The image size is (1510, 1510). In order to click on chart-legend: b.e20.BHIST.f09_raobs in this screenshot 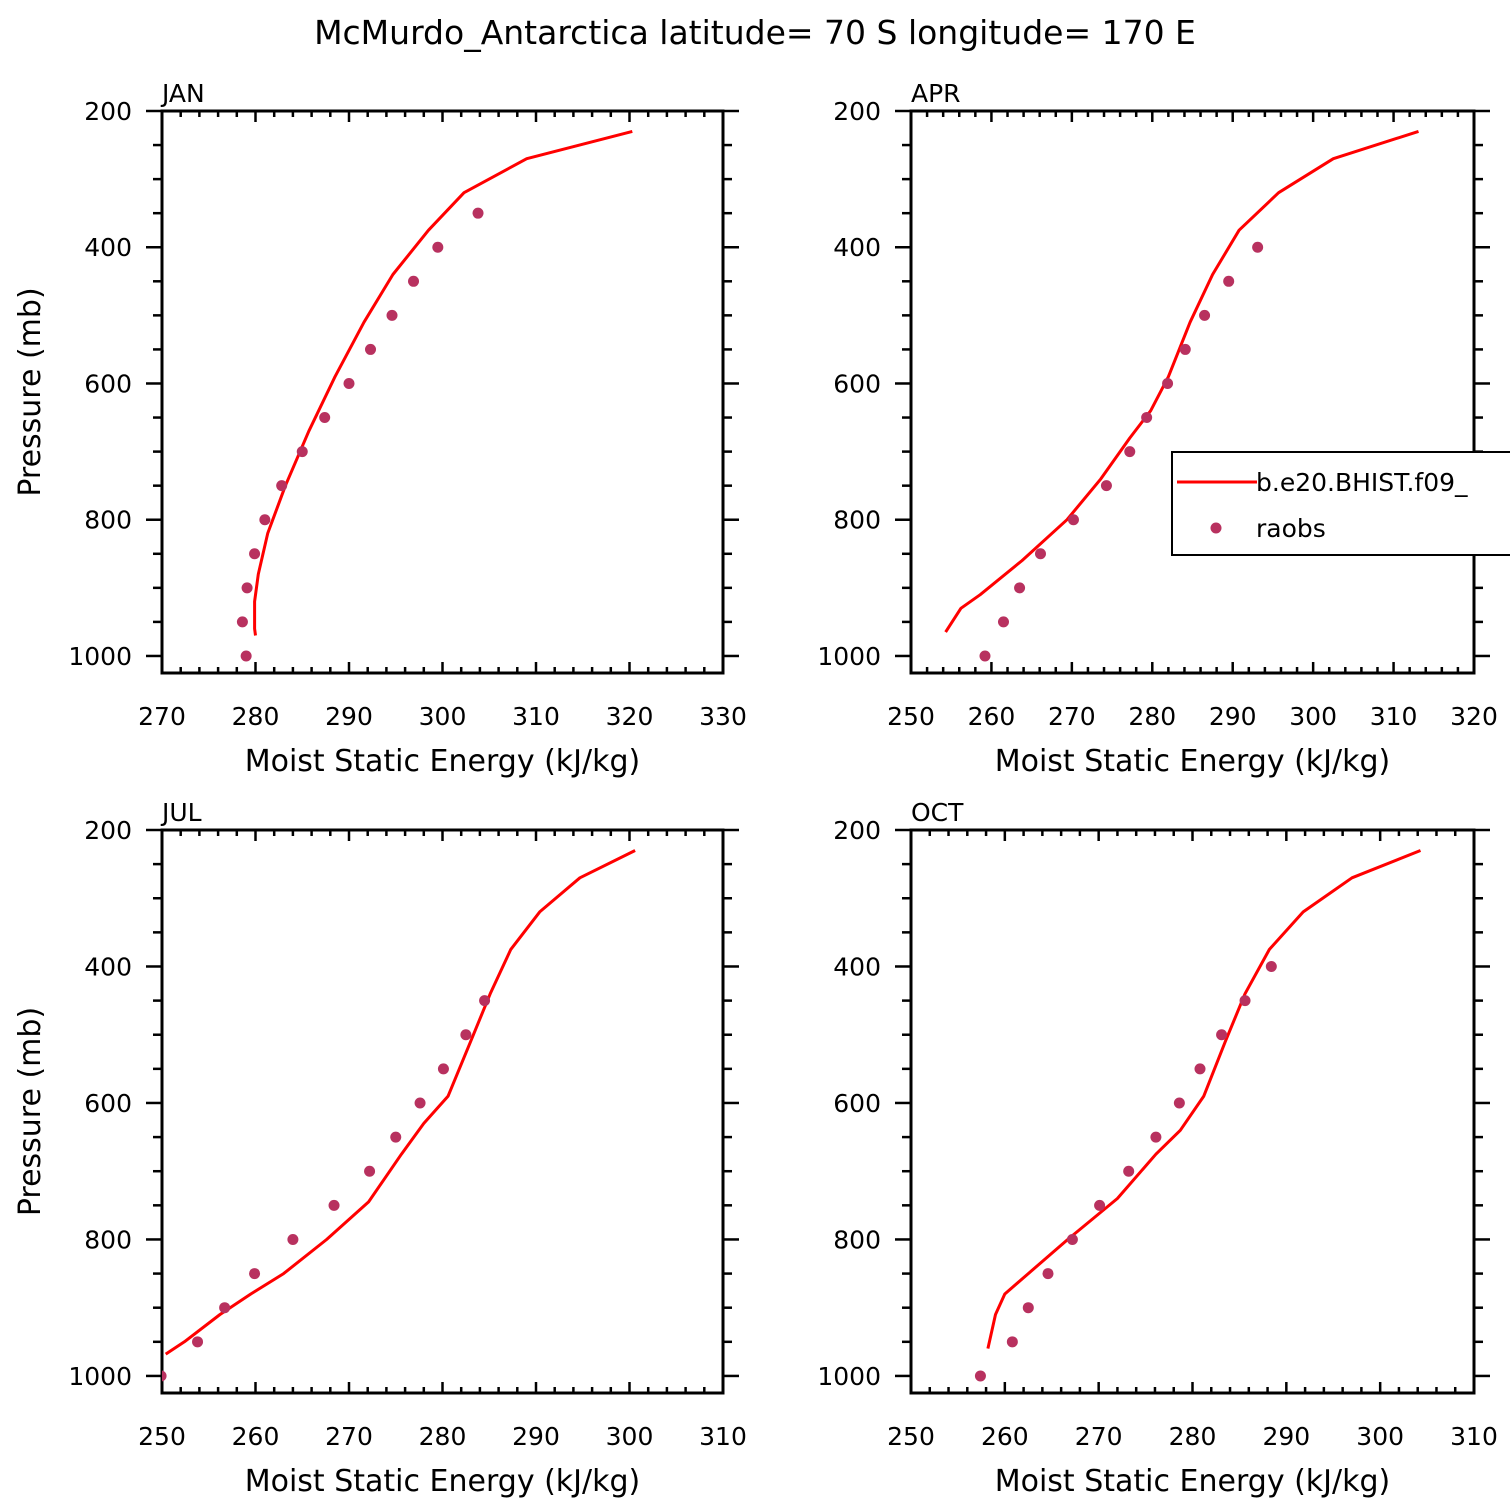, I will do `click(1340, 503)`.